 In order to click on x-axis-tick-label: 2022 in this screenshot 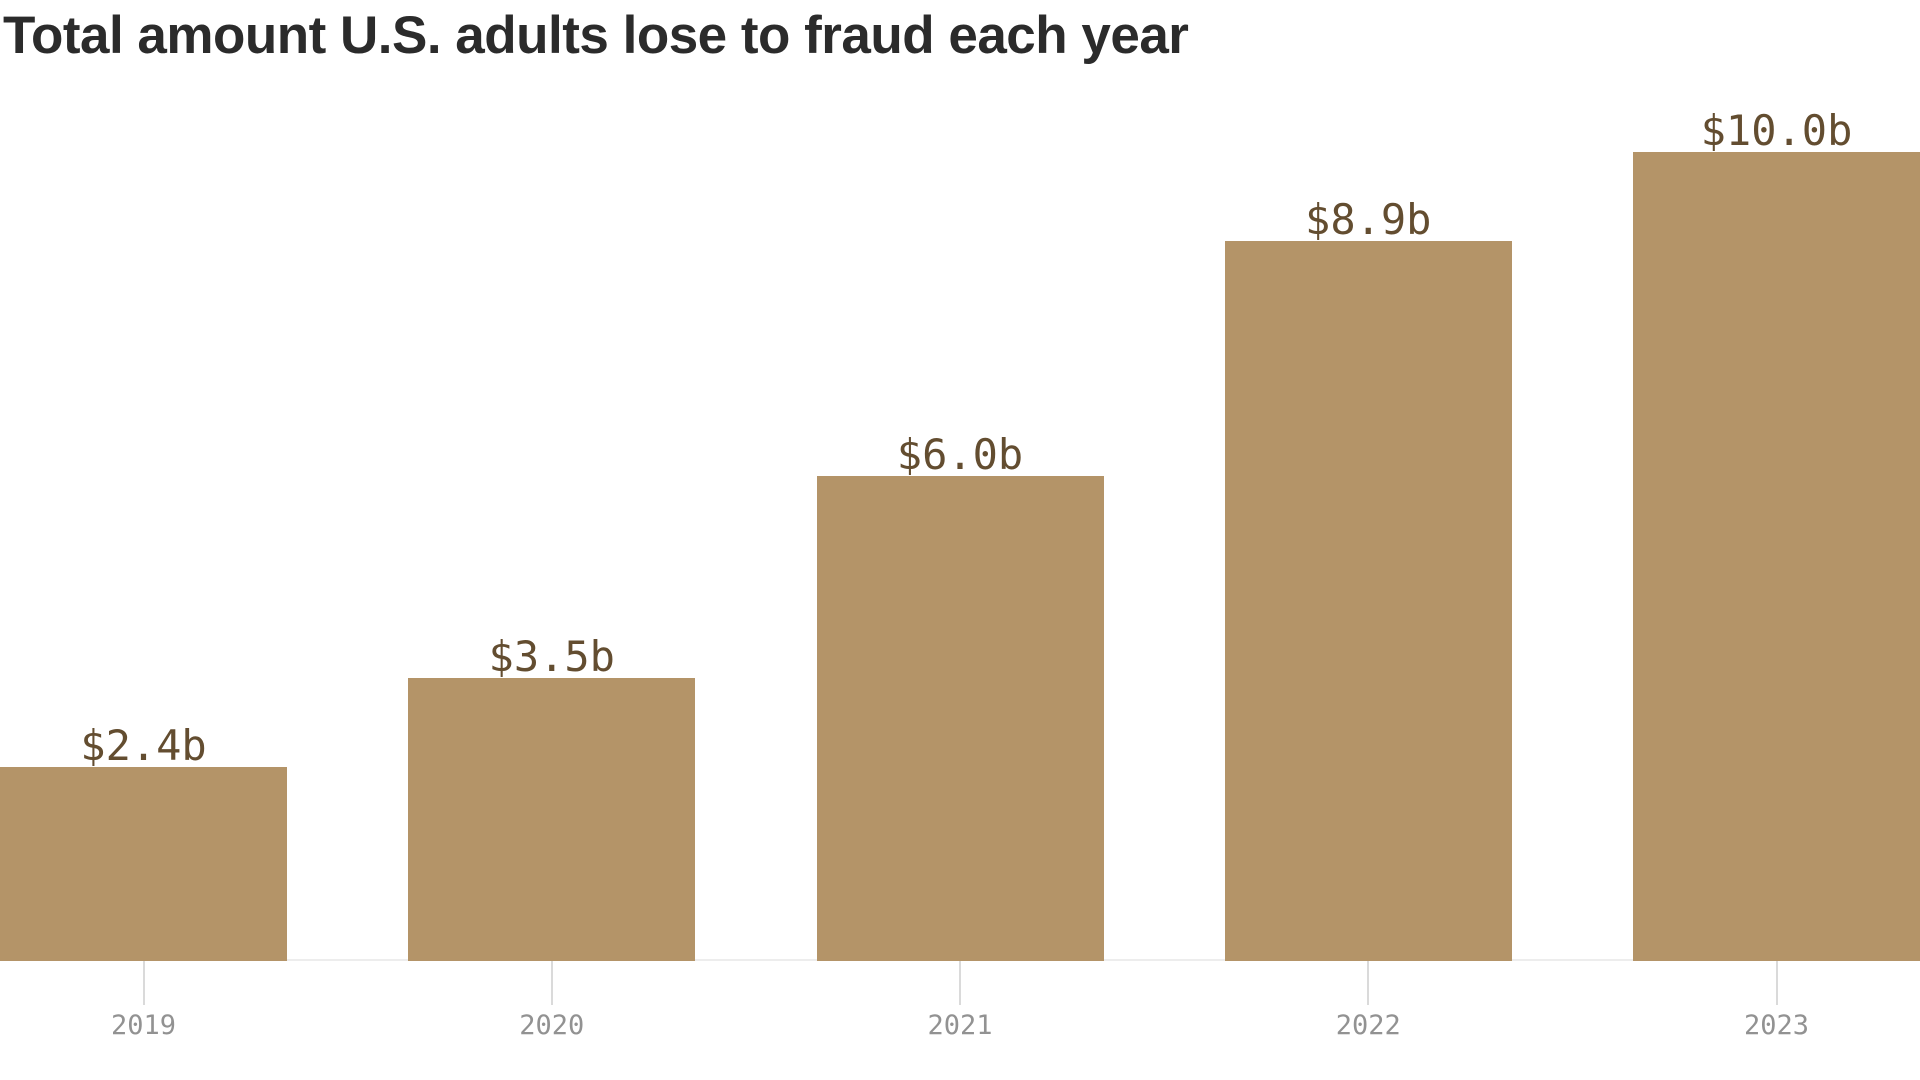, I will do `click(1368, 1025)`.